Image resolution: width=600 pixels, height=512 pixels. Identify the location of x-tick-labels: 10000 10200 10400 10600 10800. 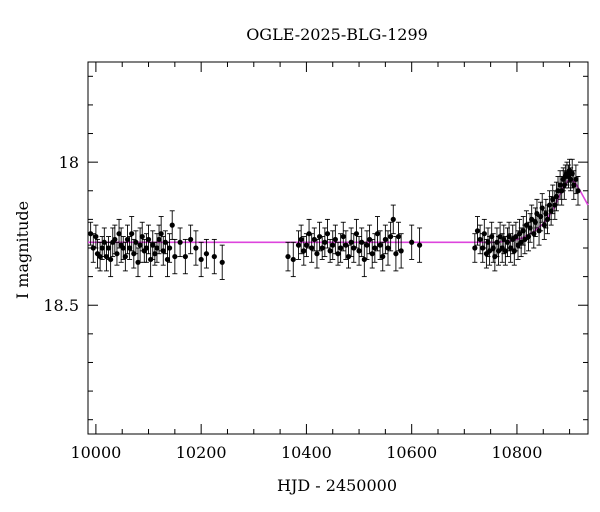
(306, 452).